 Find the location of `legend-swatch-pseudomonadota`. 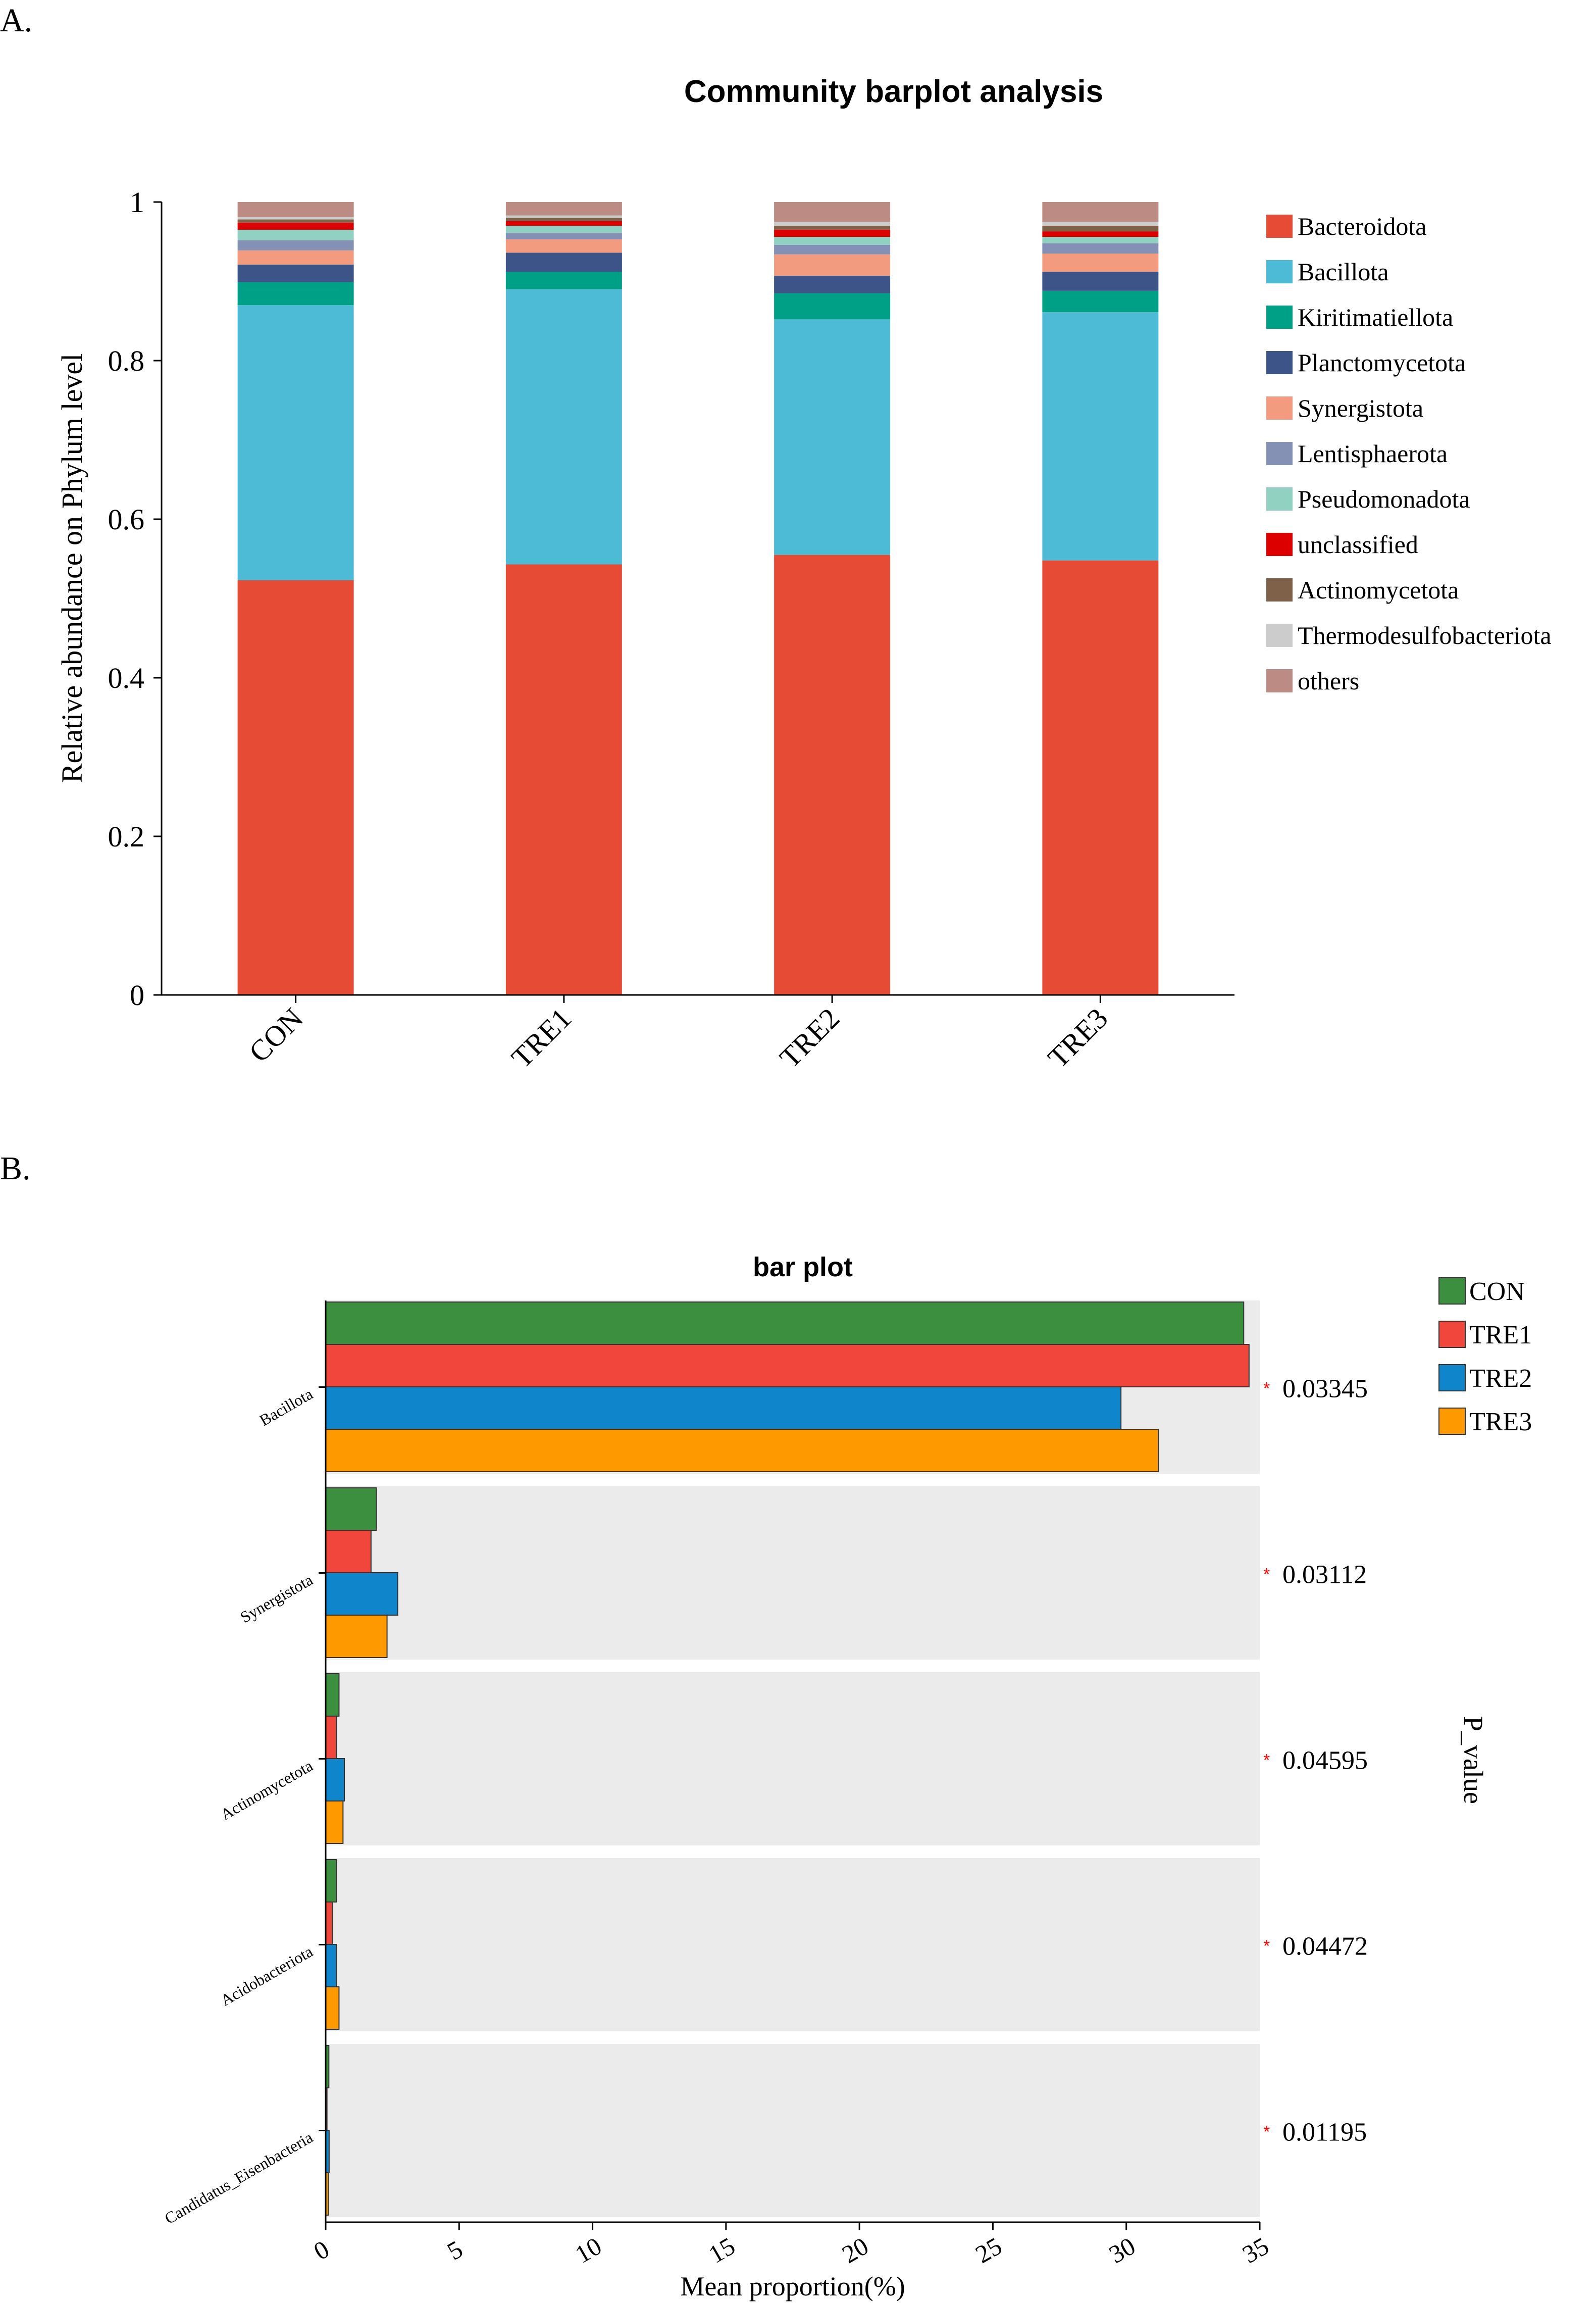

legend-swatch-pseudomonadota is located at coordinates (1279, 499).